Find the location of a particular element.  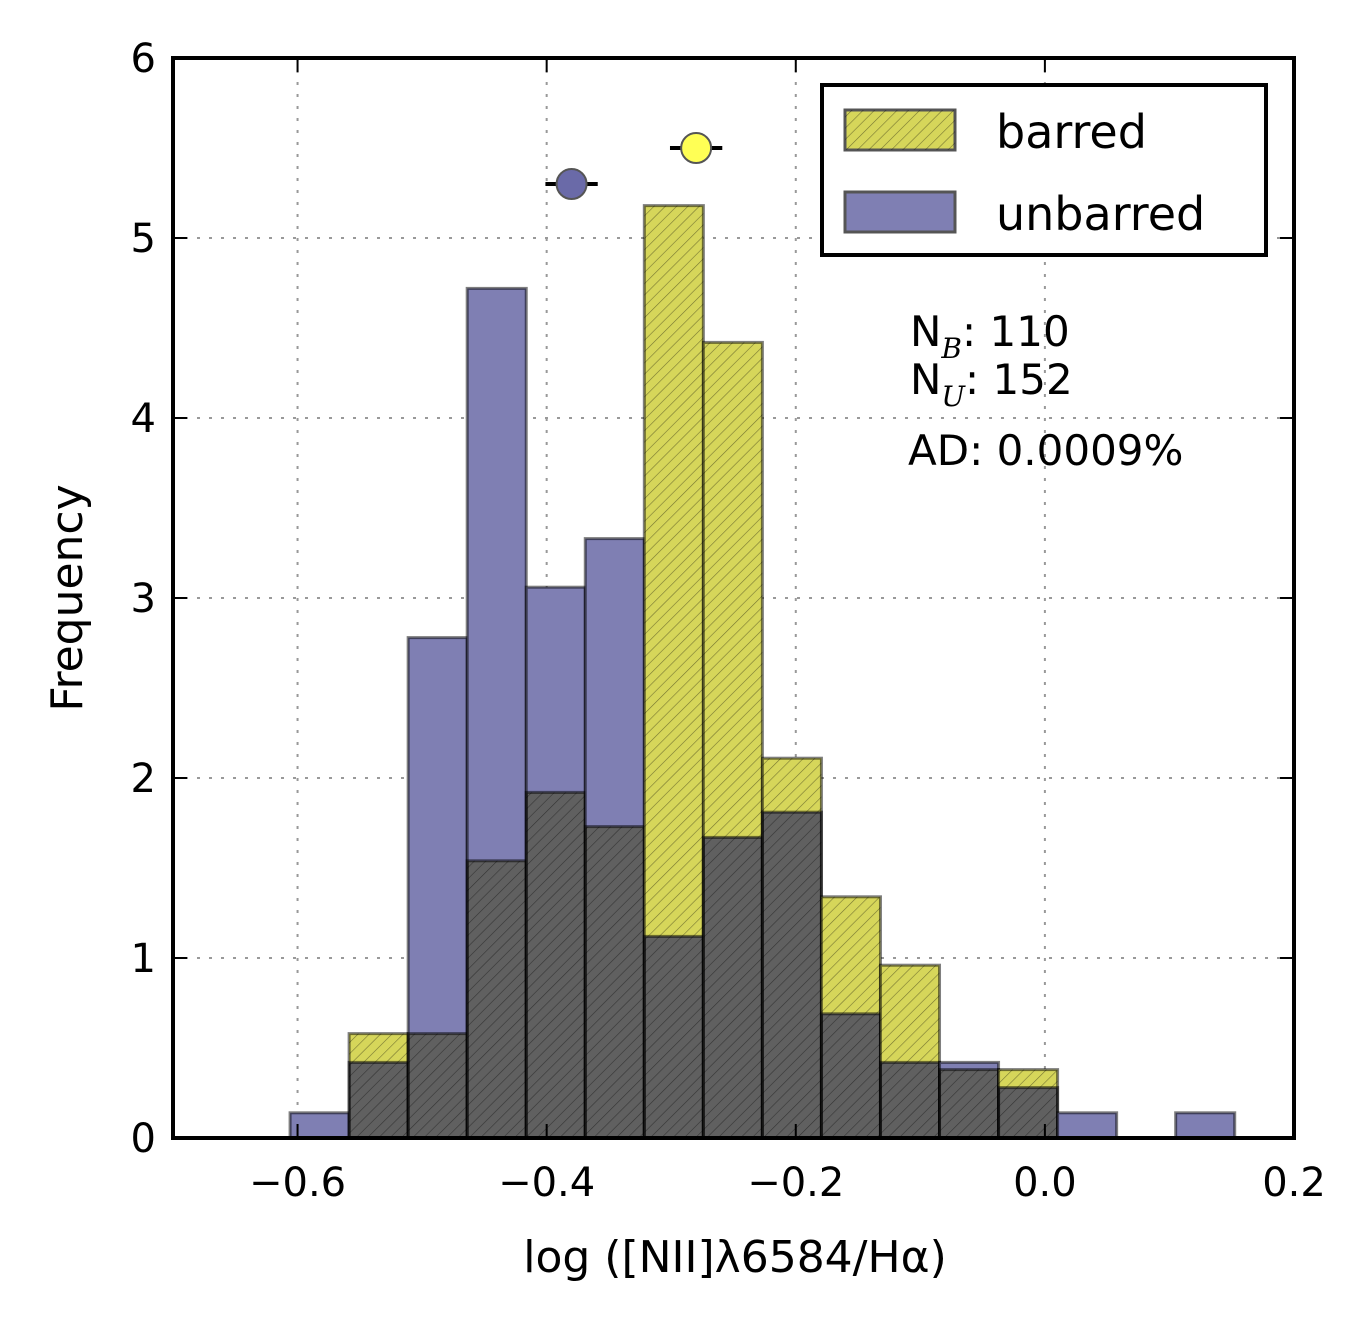

y-tick-label: 5 is located at coordinates (143, 239).